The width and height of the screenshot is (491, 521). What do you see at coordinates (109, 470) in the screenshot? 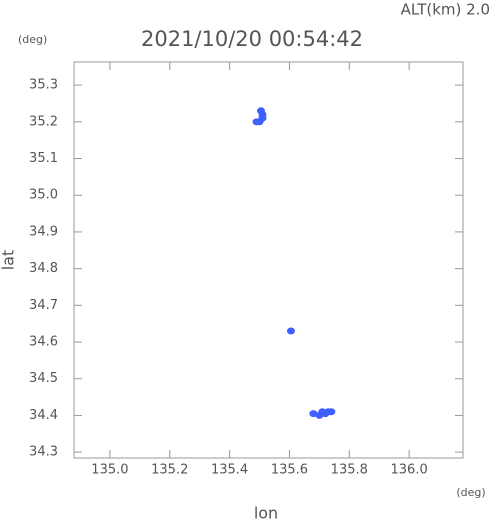
I see `x-tick-label: 135.0` at bounding box center [109, 470].